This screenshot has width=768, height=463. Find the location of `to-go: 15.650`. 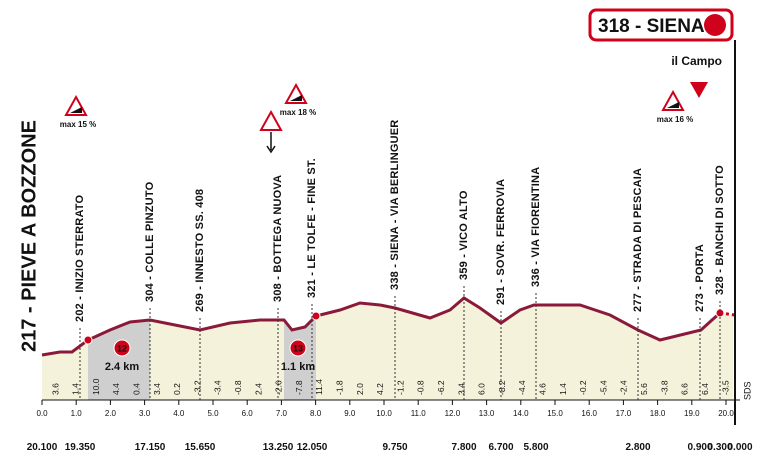

to-go: 15.650 is located at coordinates (200, 447).